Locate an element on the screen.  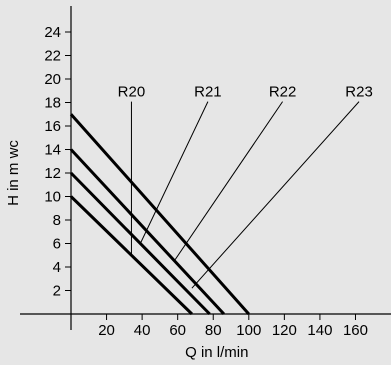
y-tick-label: 22 is located at coordinates (52, 56).